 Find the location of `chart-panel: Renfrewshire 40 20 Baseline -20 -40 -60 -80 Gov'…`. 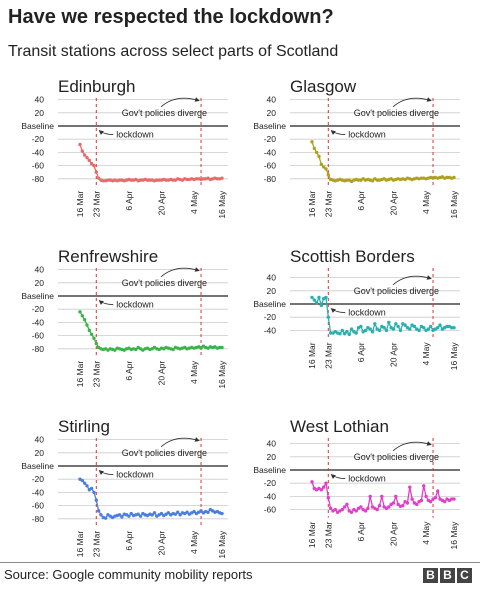

chart-panel: Renfrewshire 40 20 Baseline -20 -40 -60 -80 Gov'… is located at coordinates (124, 318).